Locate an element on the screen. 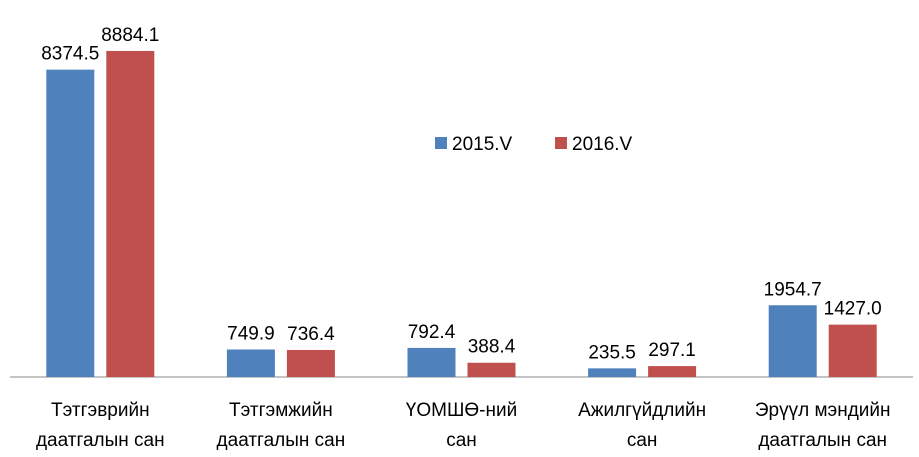  data-label: 297.1 is located at coordinates (672, 350).